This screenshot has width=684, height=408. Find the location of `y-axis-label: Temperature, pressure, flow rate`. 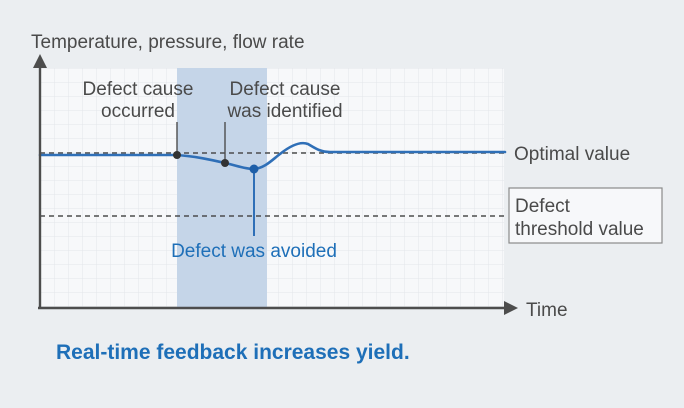

y-axis-label: Temperature, pressure, flow rate is located at coordinates (168, 42).